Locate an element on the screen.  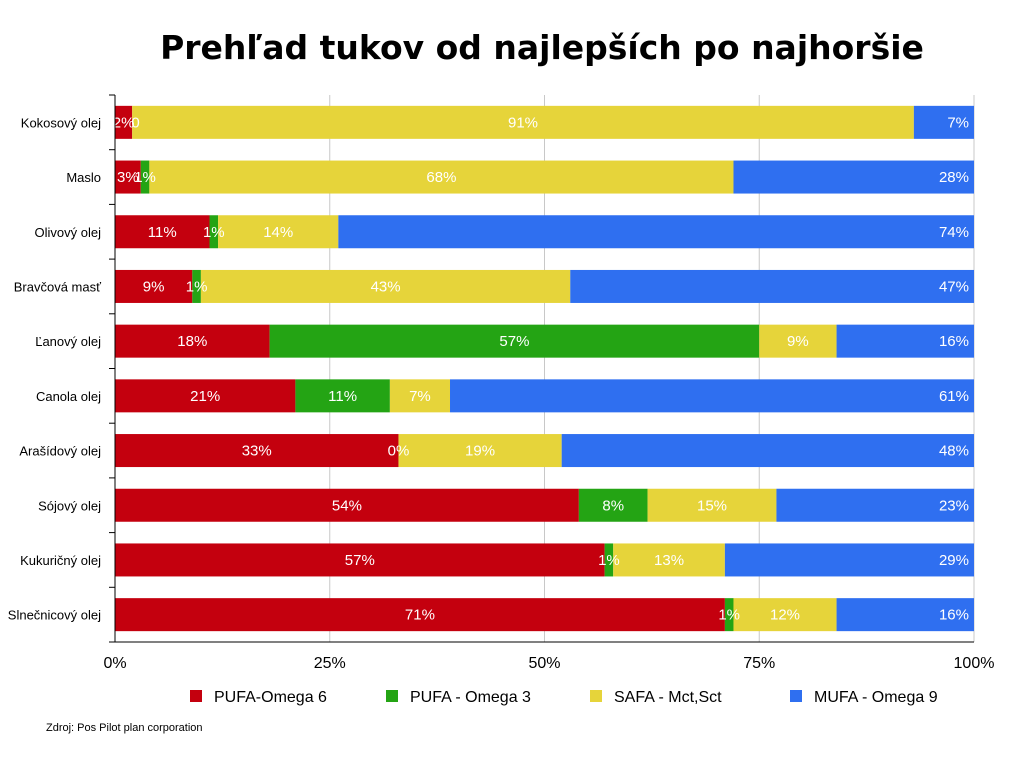
data-label: 8% is located at coordinates (613, 505).